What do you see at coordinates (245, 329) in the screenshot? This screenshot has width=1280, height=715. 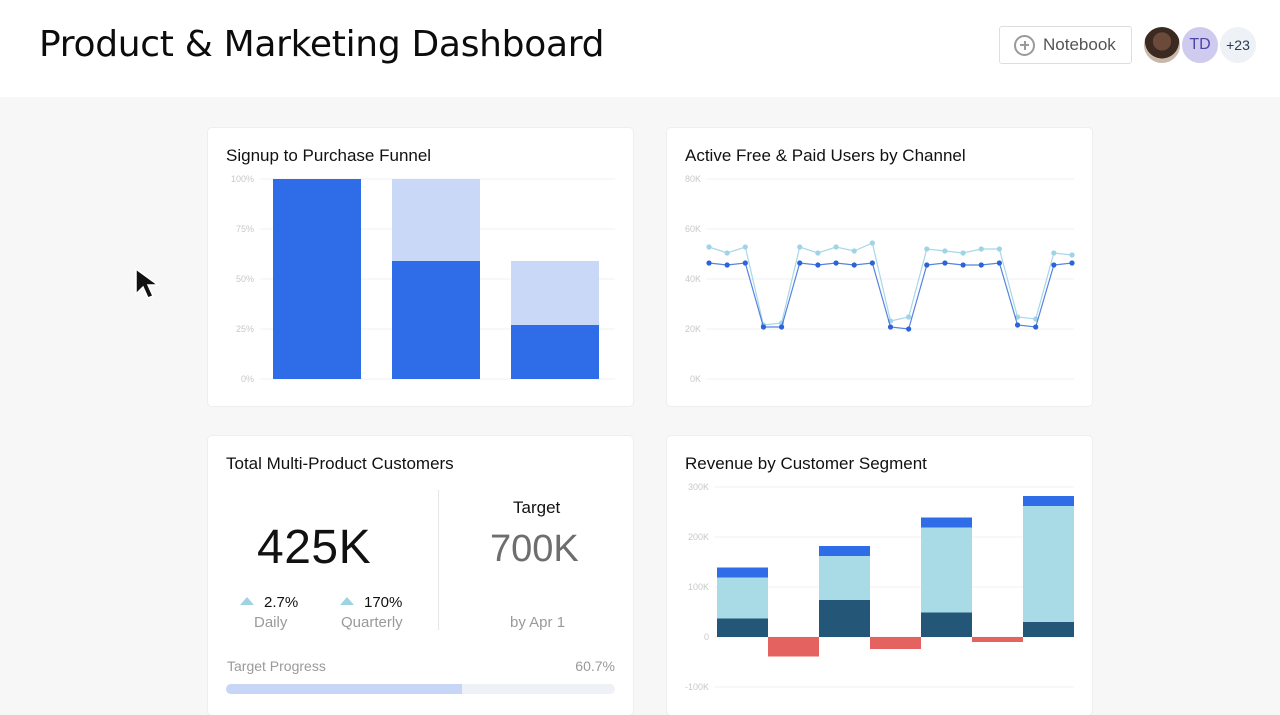 I see `y-tick-label: 25%` at bounding box center [245, 329].